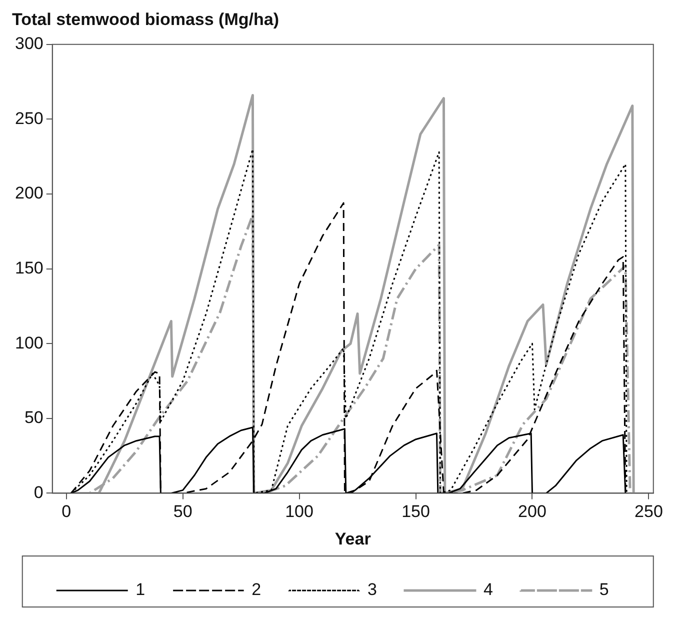 This screenshot has width=674, height=621. Describe the element at coordinates (67, 512) in the screenshot. I see `x-tick-label: 0` at that location.